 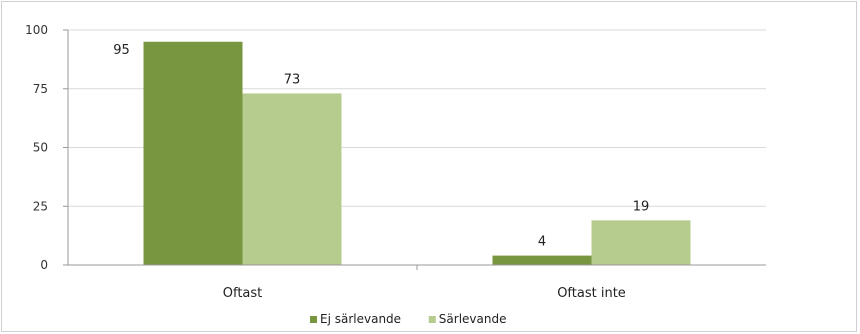 What do you see at coordinates (40, 148) in the screenshot?
I see `y-tick-label: 50` at bounding box center [40, 148].